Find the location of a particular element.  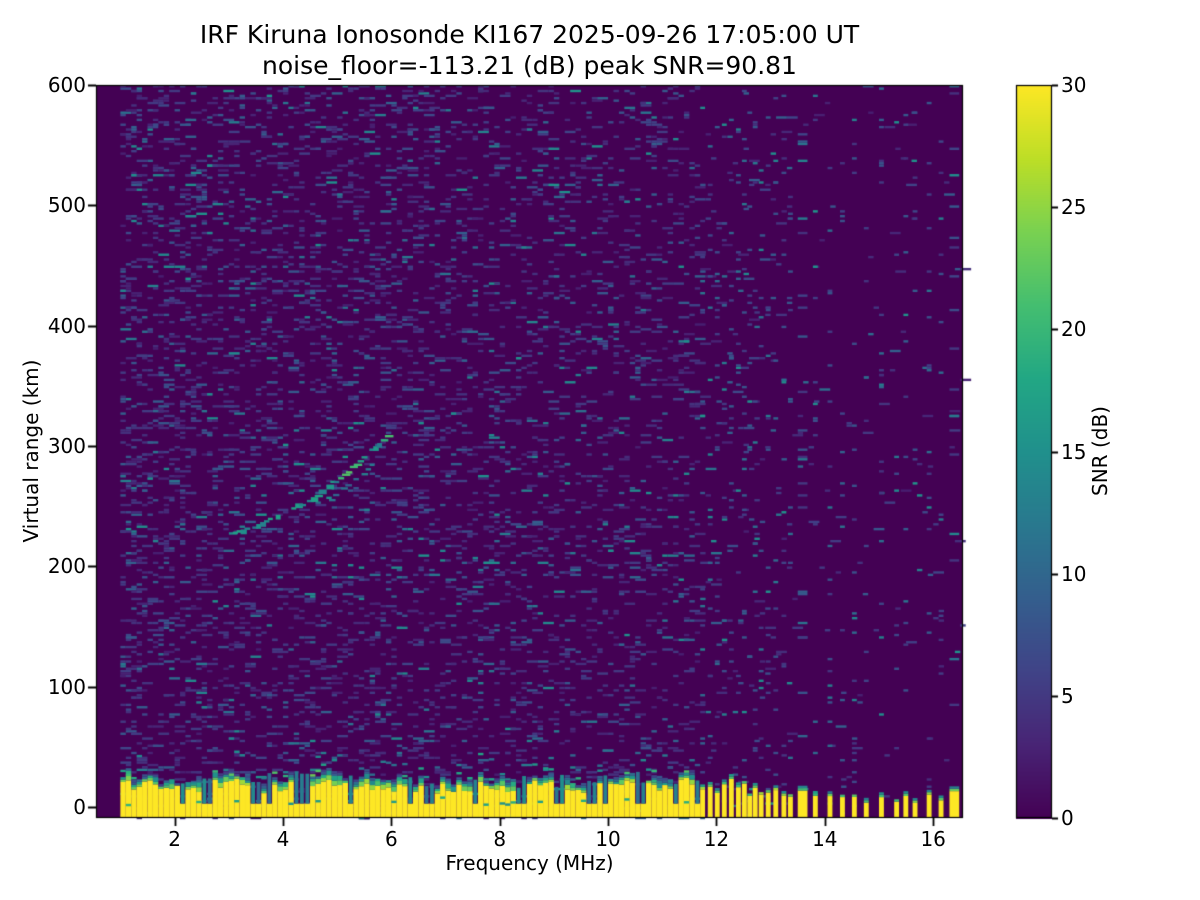

x-tick-14: 14 is located at coordinates (825, 839).